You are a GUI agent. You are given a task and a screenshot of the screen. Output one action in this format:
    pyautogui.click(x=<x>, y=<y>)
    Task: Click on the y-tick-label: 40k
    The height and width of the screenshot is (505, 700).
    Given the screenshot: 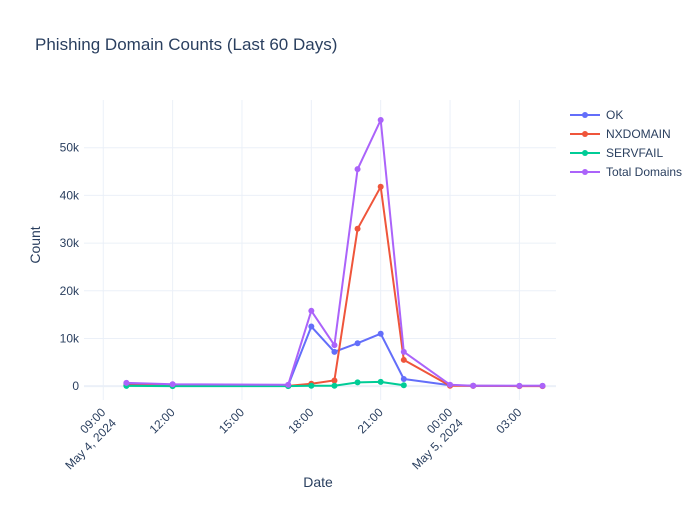 What is the action you would take?
    pyautogui.click(x=70, y=195)
    